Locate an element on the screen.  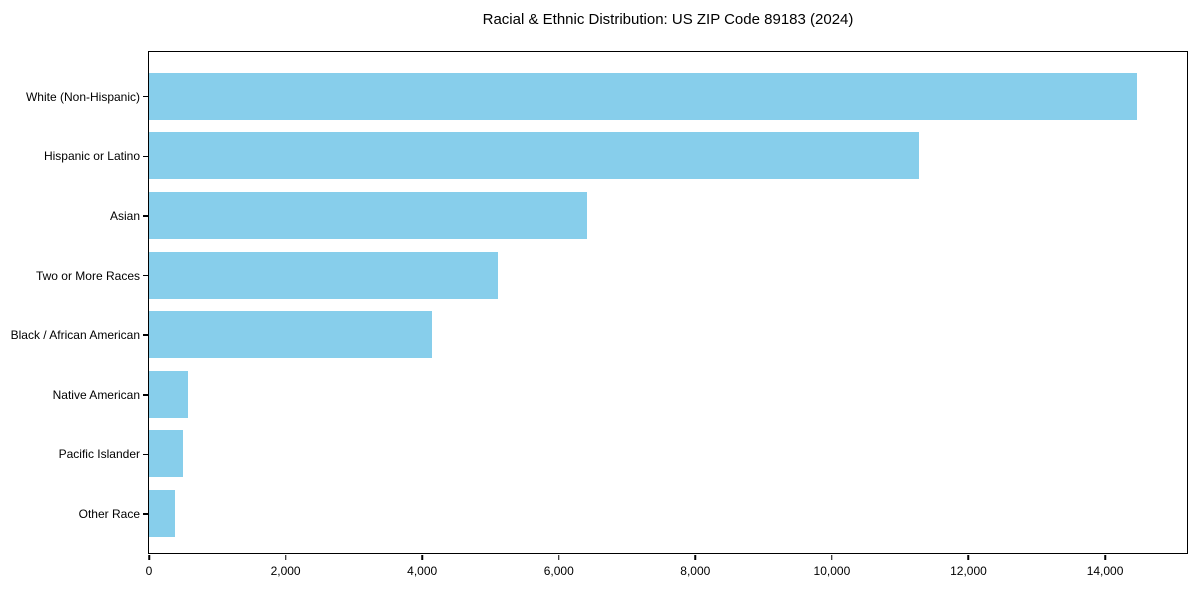
x-tick-label: 6,000 is located at coordinates (558, 570).